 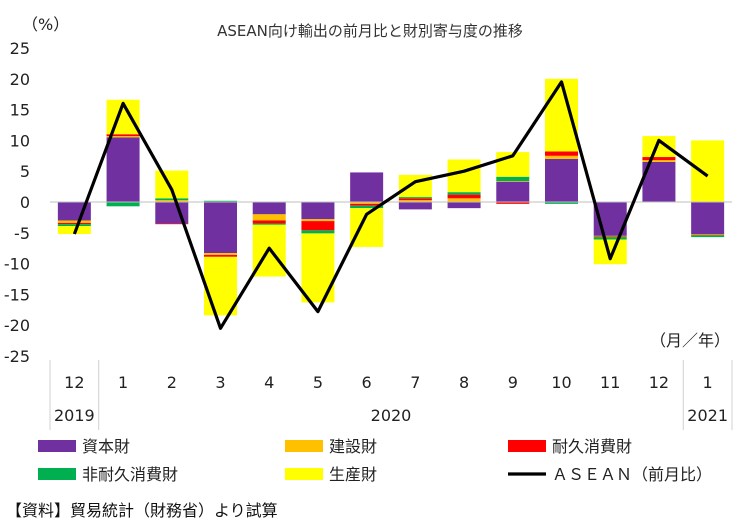 What do you see at coordinates (690, 340) in the screenshot?
I see `x-axis-label: （月／年）` at bounding box center [690, 340].